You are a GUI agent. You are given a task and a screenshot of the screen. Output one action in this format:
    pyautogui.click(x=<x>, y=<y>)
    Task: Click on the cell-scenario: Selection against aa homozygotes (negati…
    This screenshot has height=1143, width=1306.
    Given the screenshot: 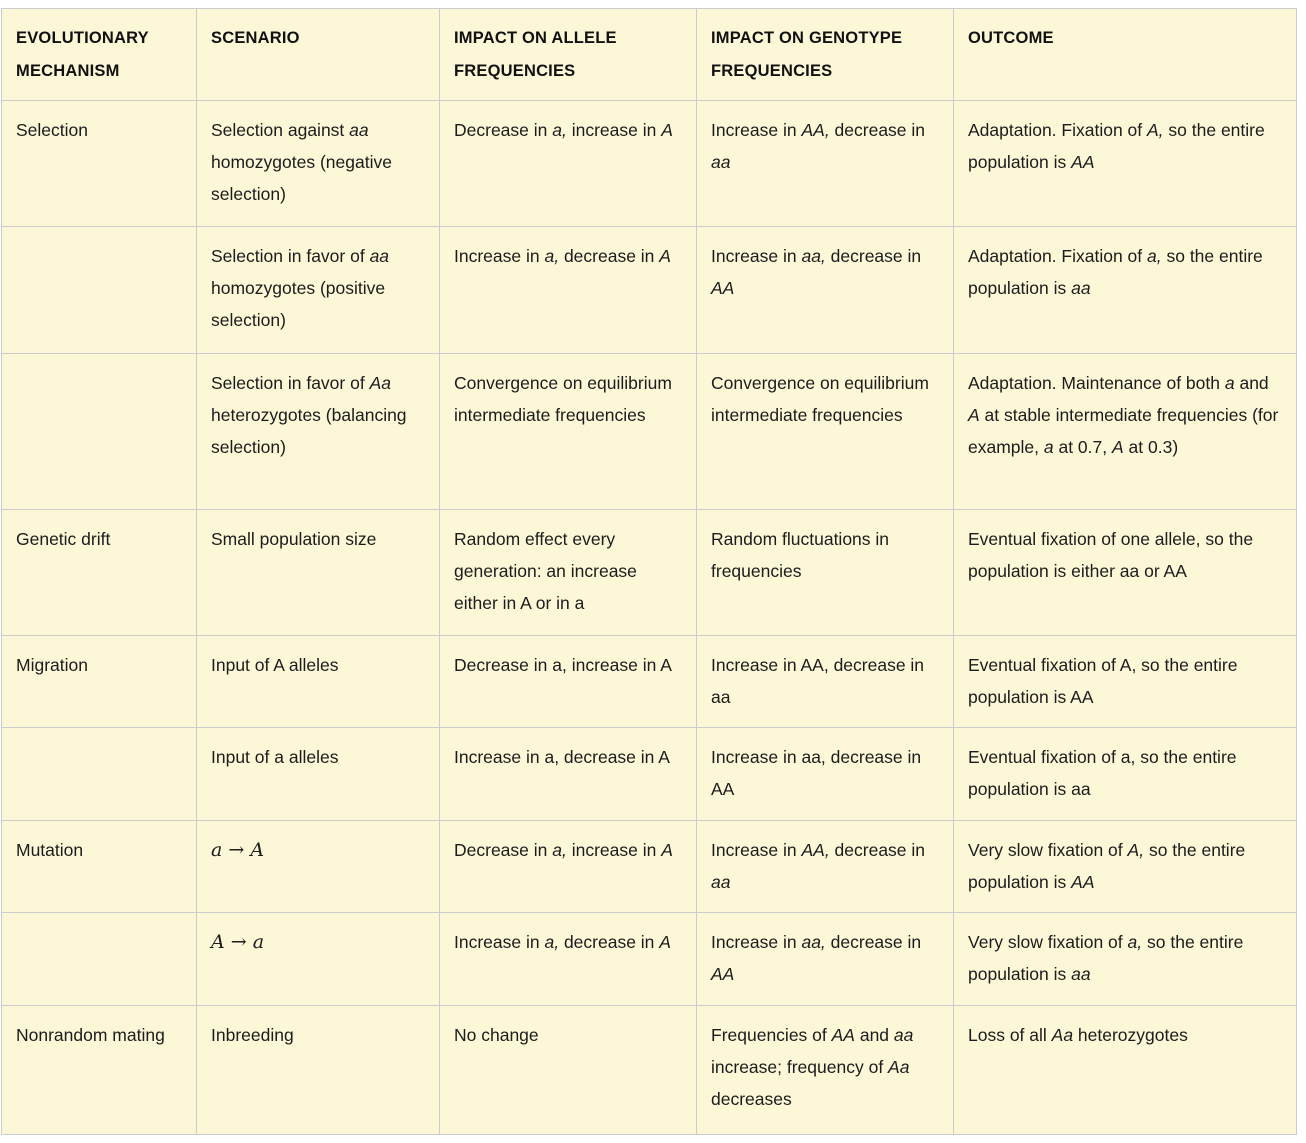 What is the action you would take?
    pyautogui.click(x=318, y=163)
    